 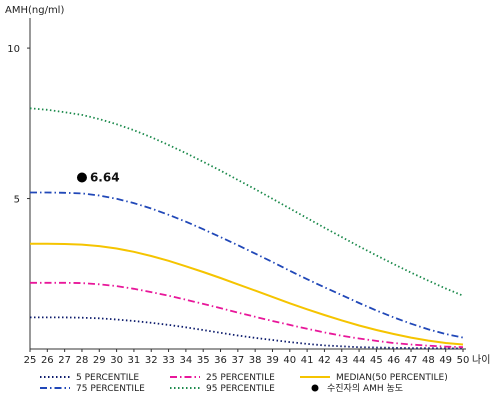 I want to click on x-tick-label: 34, so click(x=186, y=360).